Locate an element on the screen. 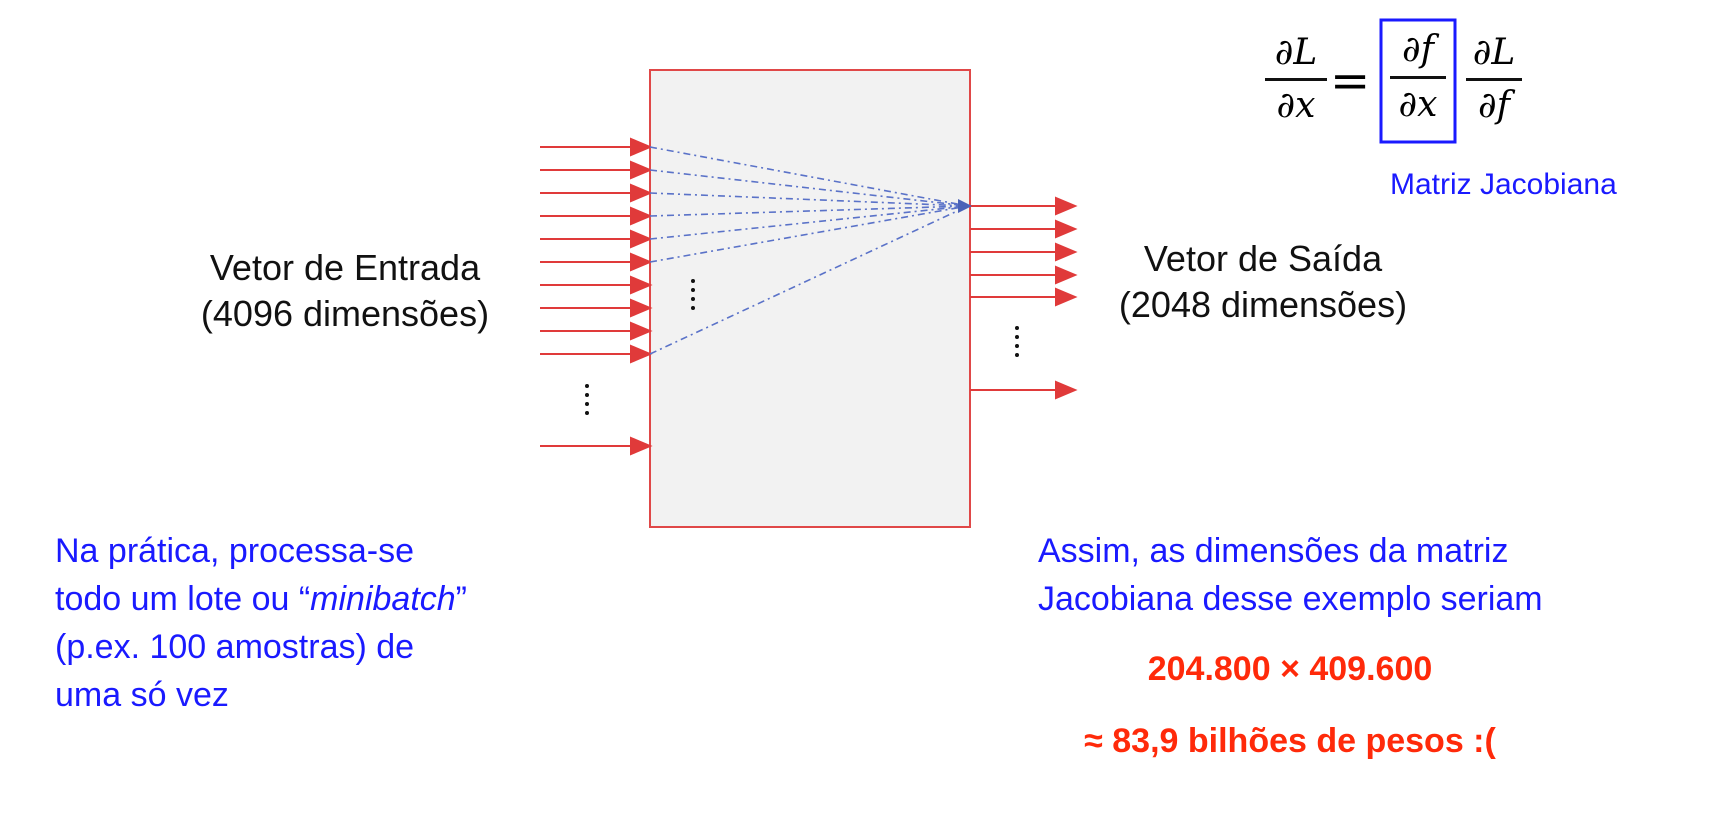 The height and width of the screenshot is (816, 1732). jacobian-dimensions-result: 204.800 × 409.600 is located at coordinates (1290, 669).